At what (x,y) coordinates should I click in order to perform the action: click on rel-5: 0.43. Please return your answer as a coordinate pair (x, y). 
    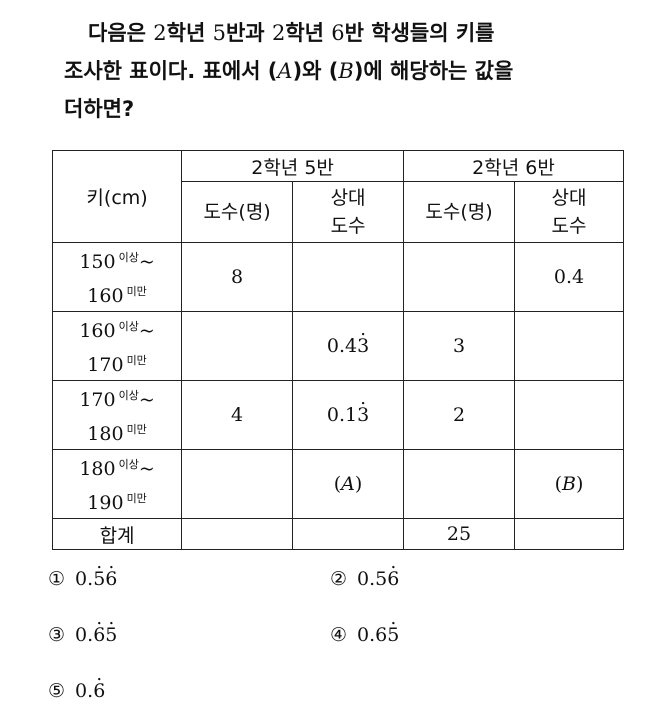
    Looking at the image, I should click on (348, 346).